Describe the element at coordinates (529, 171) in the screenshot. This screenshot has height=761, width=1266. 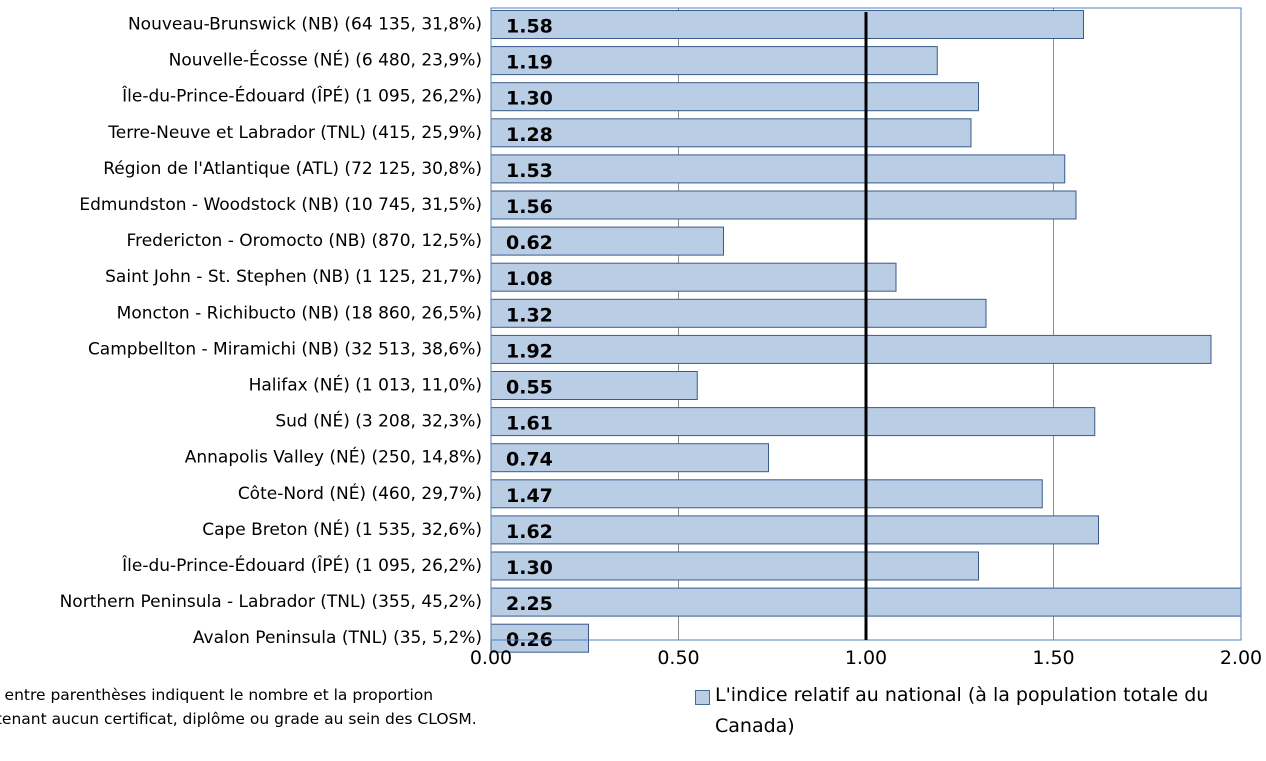
I see `bar-value-label: 1.53` at that location.